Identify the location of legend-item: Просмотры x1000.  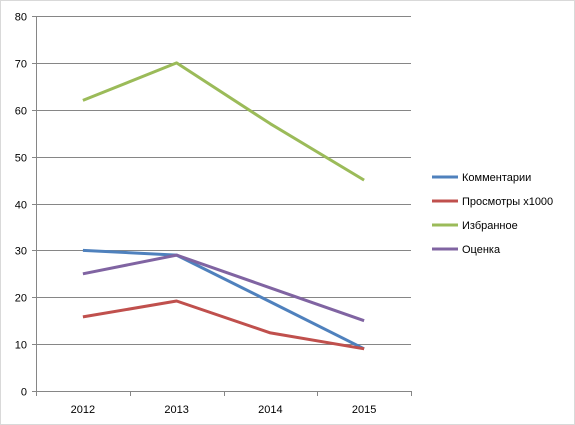
(492, 202).